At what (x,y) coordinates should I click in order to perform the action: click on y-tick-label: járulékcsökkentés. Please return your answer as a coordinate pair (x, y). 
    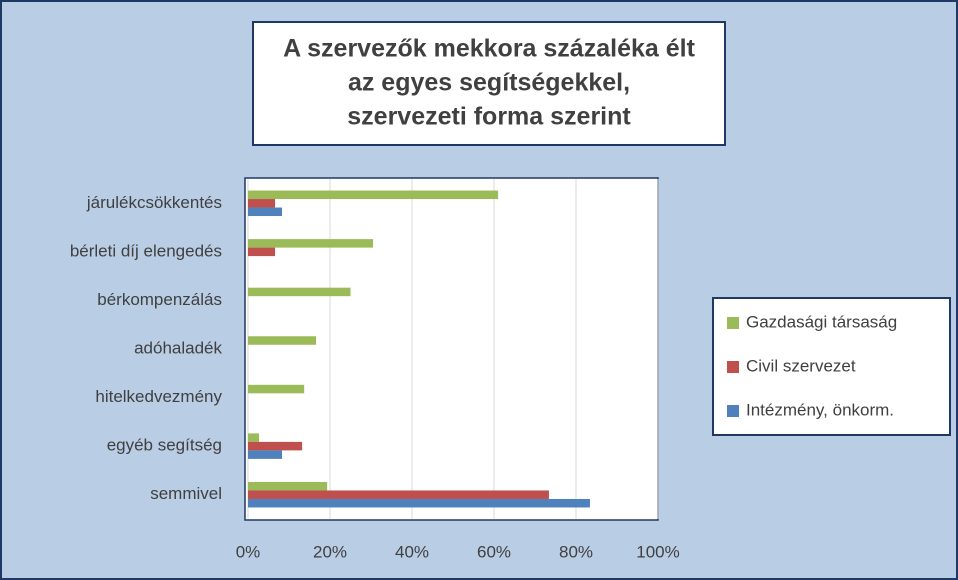
    Looking at the image, I should click on (154, 202).